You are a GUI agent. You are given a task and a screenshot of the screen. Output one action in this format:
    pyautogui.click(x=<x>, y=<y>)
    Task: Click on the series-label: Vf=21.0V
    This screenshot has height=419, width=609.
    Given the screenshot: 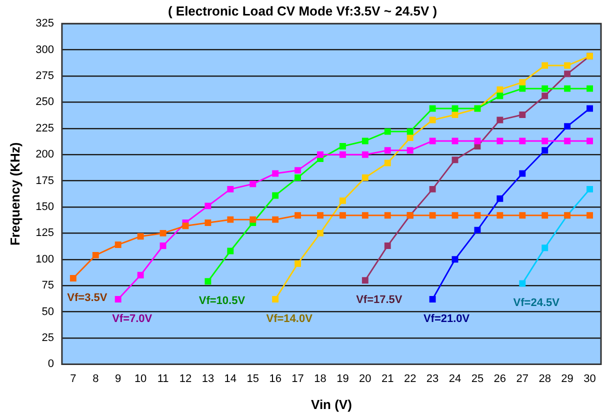 What is the action you would take?
    pyautogui.click(x=446, y=318)
    